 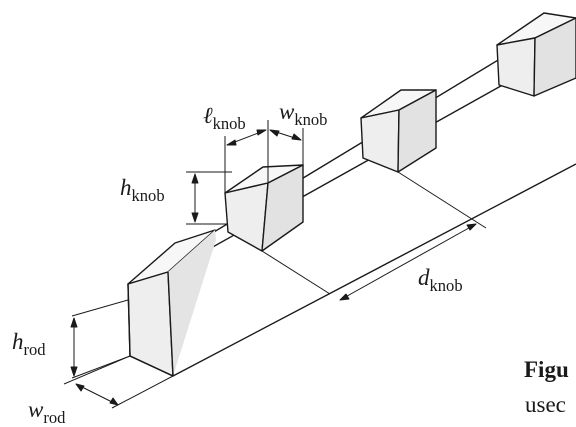 I want to click on knob-3-front, so click(x=516, y=67).